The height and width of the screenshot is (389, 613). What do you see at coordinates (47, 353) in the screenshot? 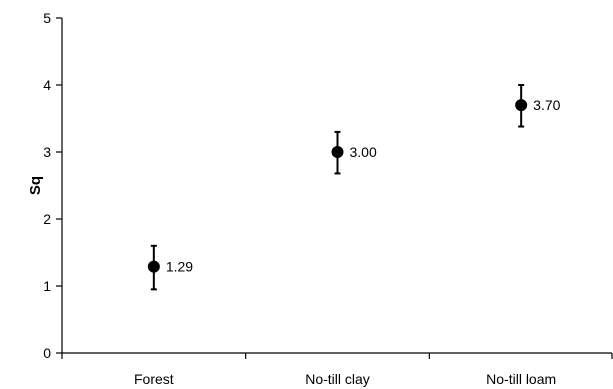
I see `y-tick-label-0: 0` at bounding box center [47, 353].